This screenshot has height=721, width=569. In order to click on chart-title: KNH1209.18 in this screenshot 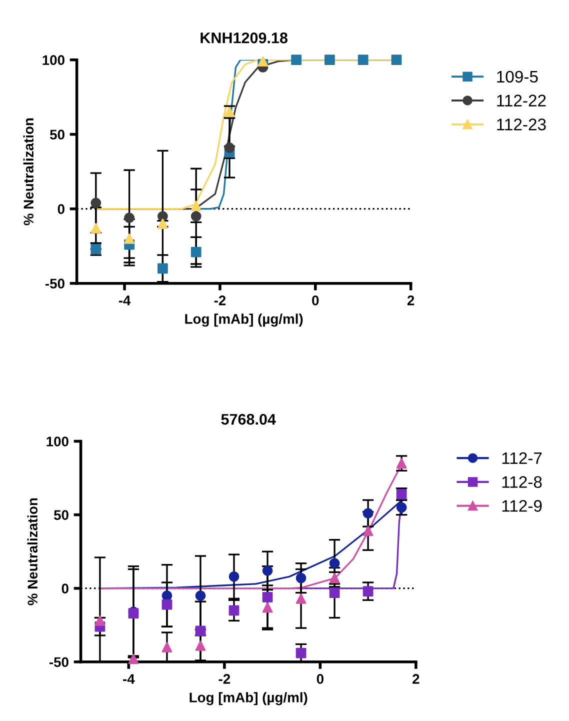, I will do `click(244, 38)`.